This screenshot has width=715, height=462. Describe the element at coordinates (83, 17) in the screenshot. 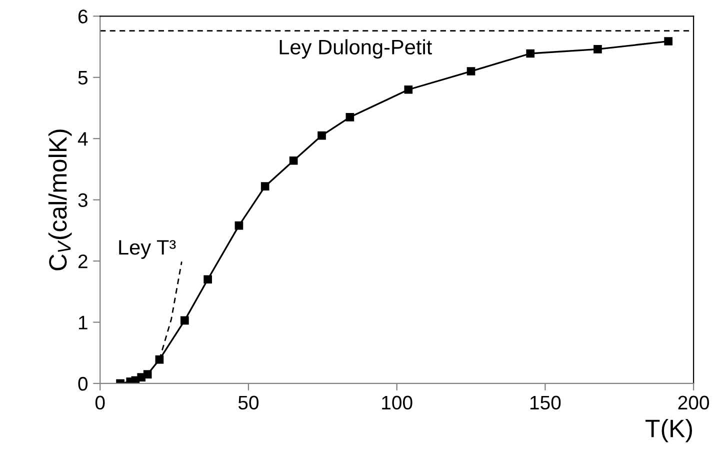

I see `y-tick-label: 6` at that location.